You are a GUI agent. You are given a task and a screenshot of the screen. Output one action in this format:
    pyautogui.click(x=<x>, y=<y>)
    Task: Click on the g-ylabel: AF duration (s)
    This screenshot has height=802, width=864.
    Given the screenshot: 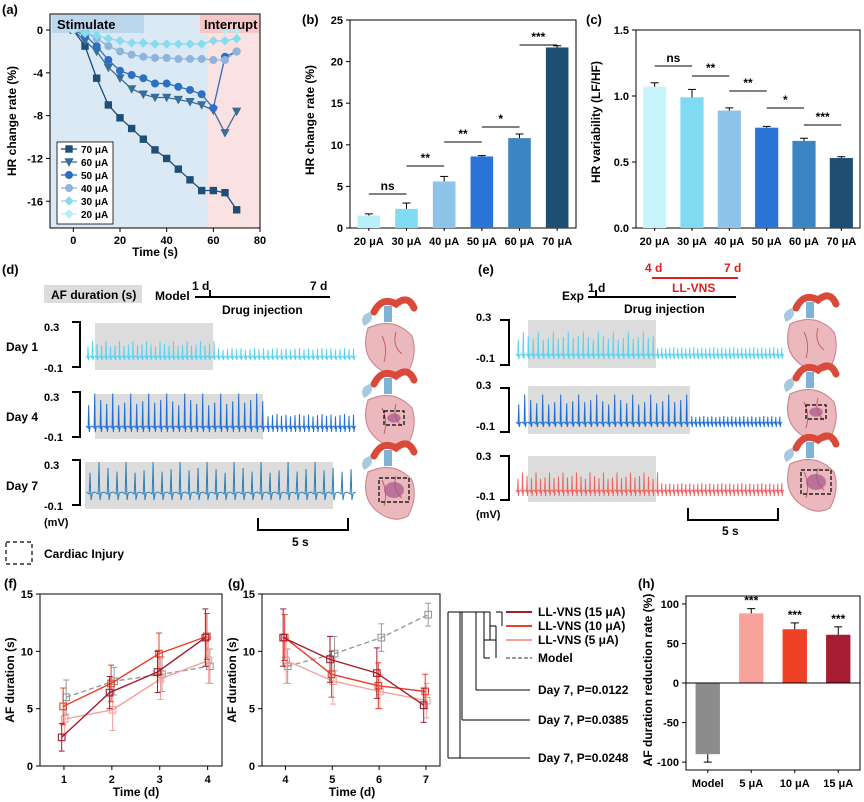 What is the action you would take?
    pyautogui.click(x=232, y=679)
    